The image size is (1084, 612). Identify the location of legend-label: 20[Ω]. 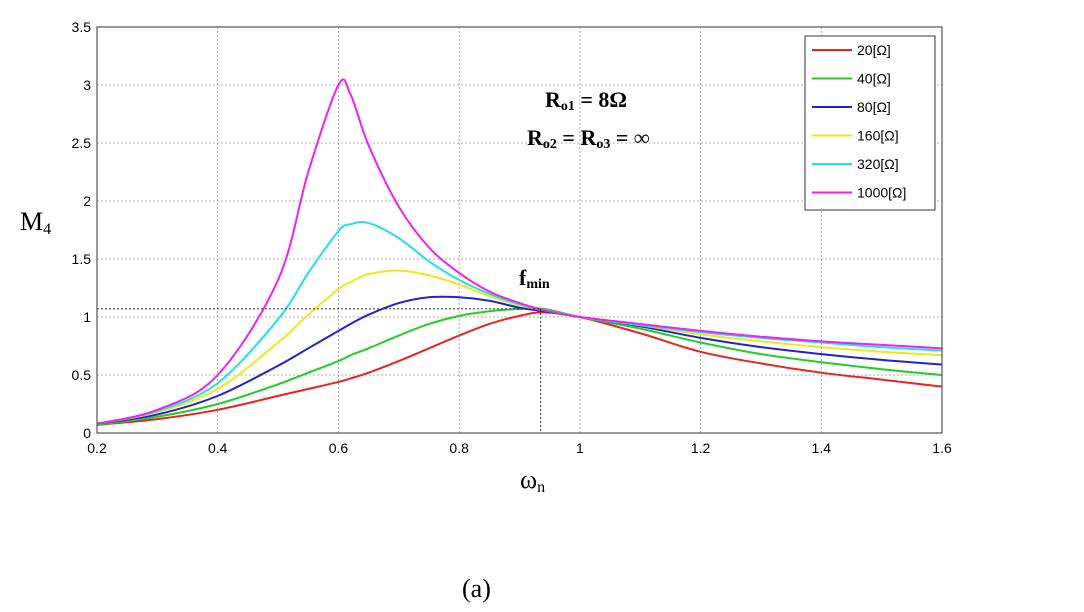
(874, 50).